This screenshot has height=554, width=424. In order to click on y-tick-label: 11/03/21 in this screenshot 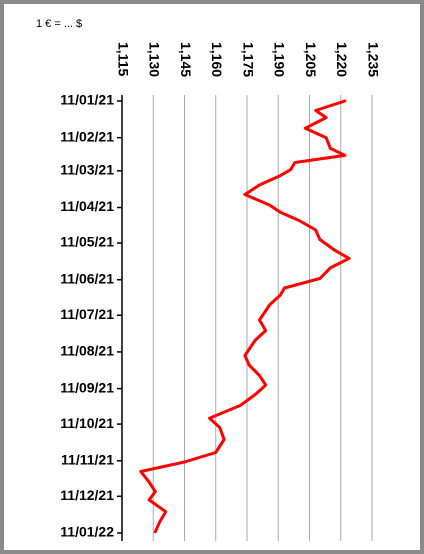, I will do `click(87, 170)`.